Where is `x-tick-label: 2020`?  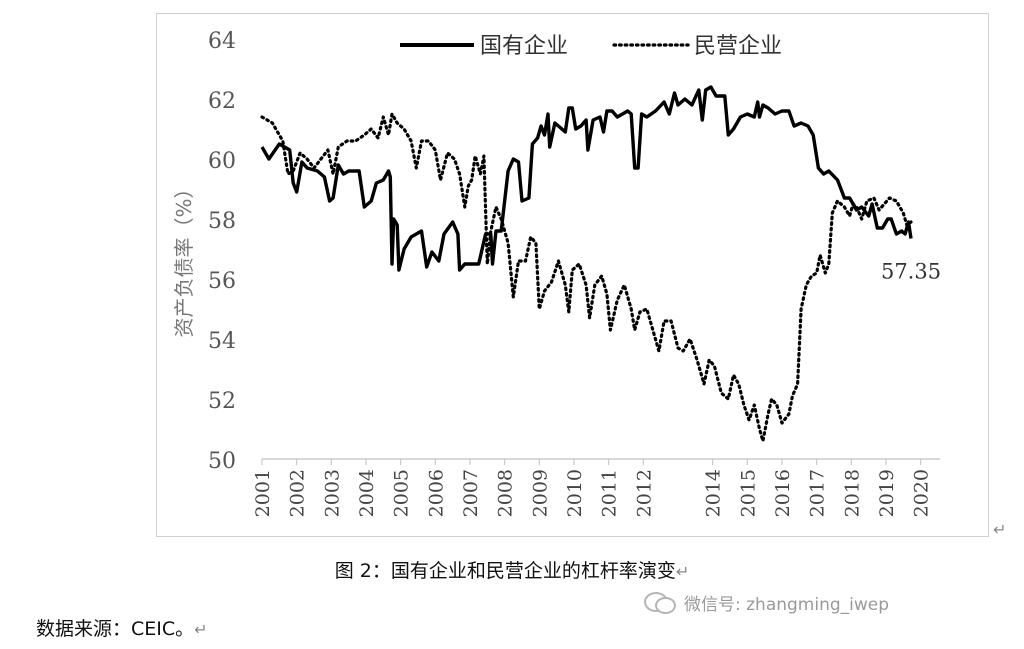
x-tick-label: 2020 is located at coordinates (922, 493).